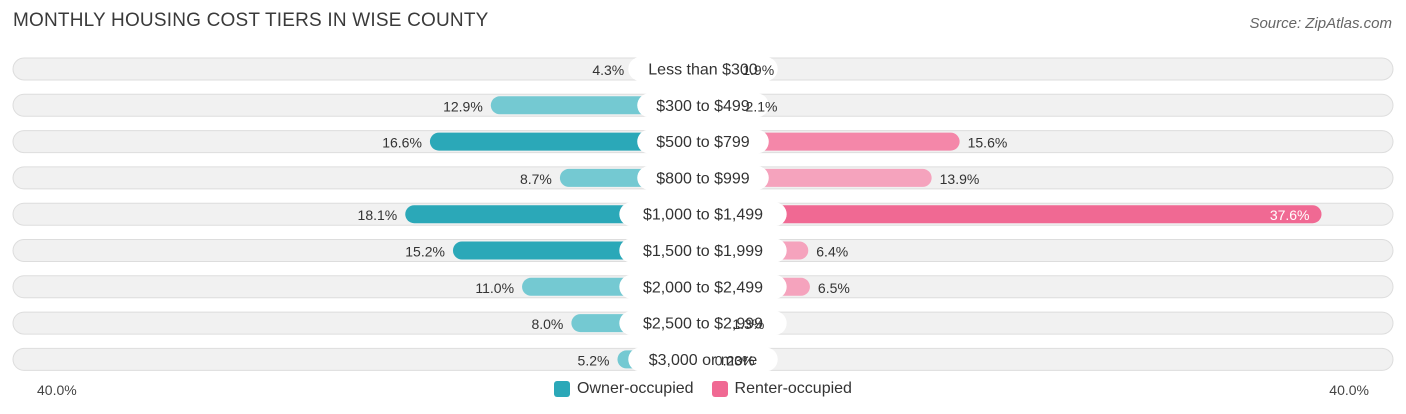 Image resolution: width=1406 pixels, height=414 pixels. I want to click on renter-value-label: 6.5%, so click(834, 288).